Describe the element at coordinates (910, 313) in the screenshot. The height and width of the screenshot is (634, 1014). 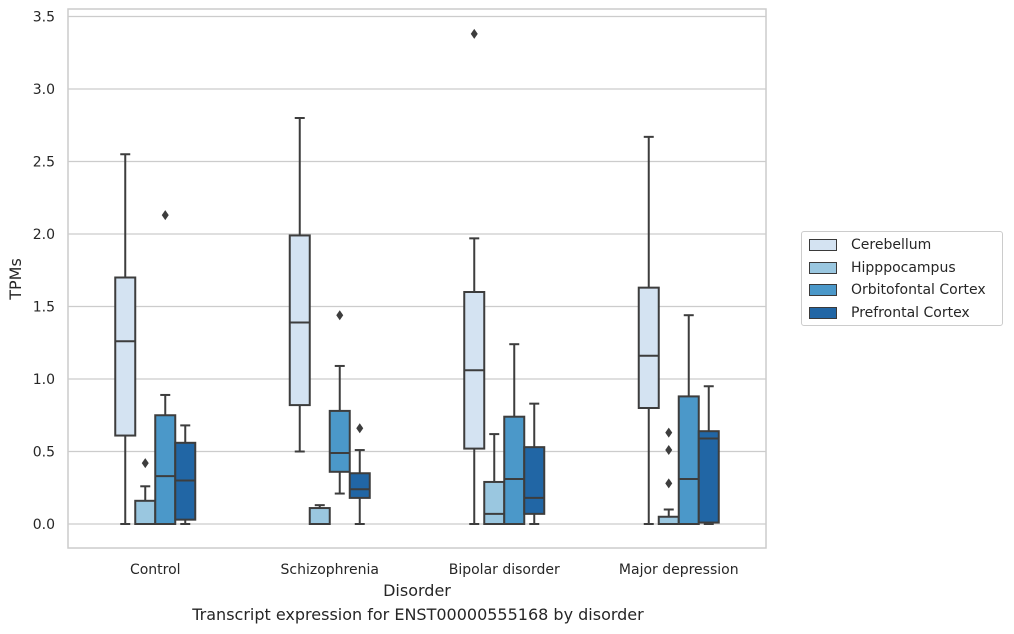
I see `legend-label: Prefrontal Cortex` at that location.